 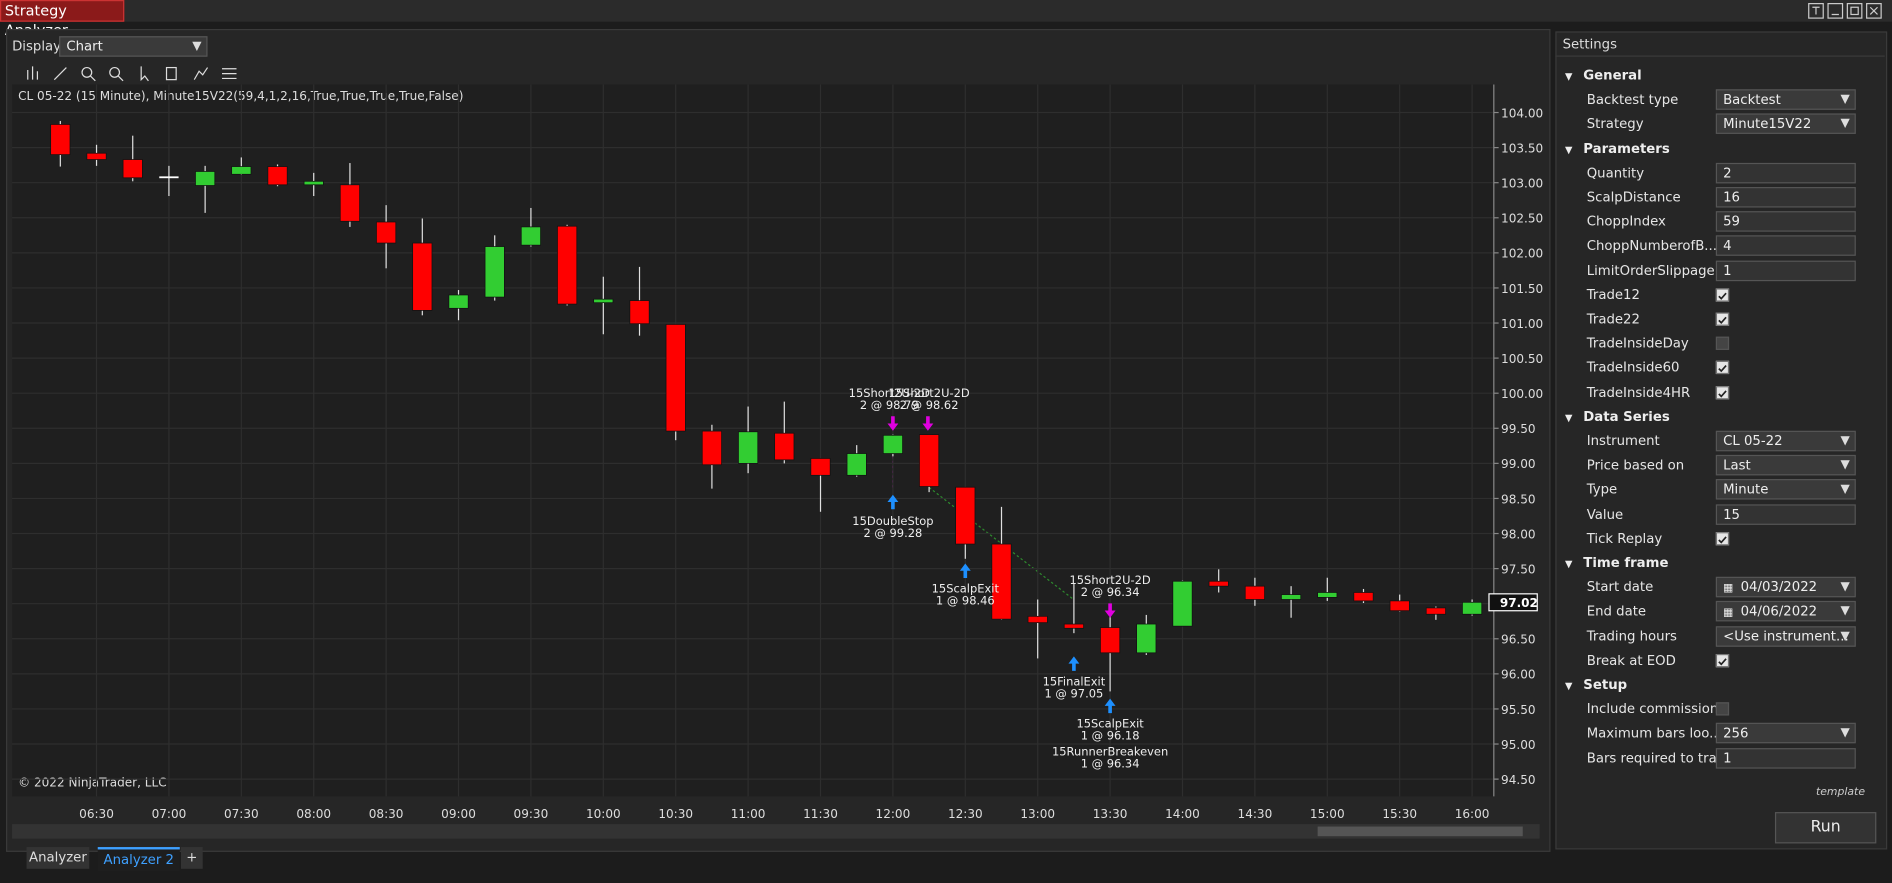 What do you see at coordinates (1785, 441) in the screenshot?
I see `field-dropdown: CL 05-22 ▼` at bounding box center [1785, 441].